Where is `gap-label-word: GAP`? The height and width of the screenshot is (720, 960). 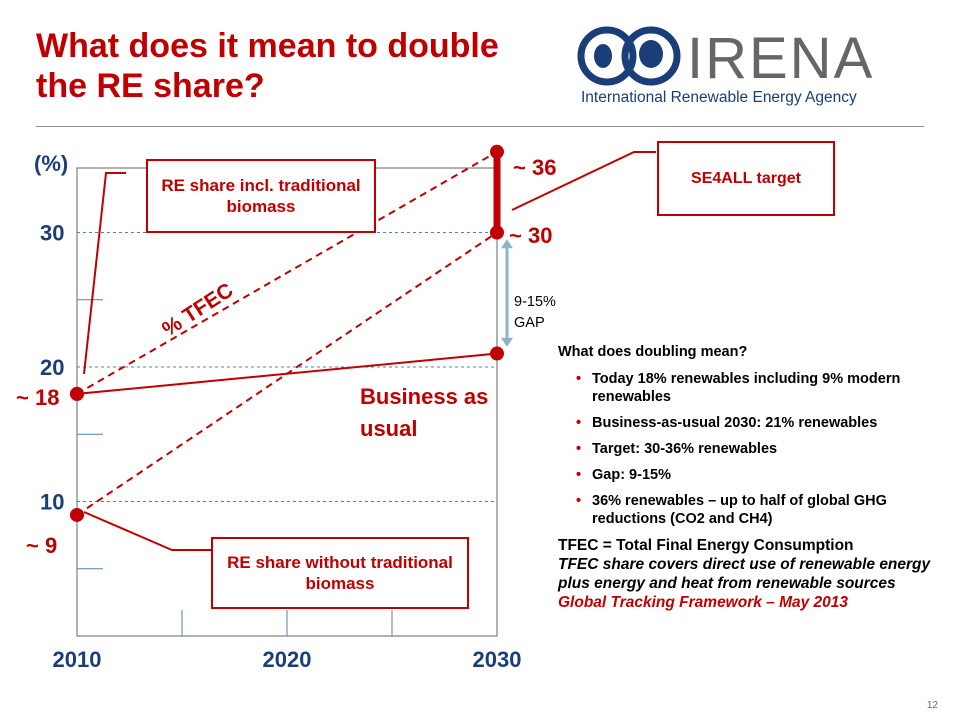
gap-label-word: GAP is located at coordinates (529, 323).